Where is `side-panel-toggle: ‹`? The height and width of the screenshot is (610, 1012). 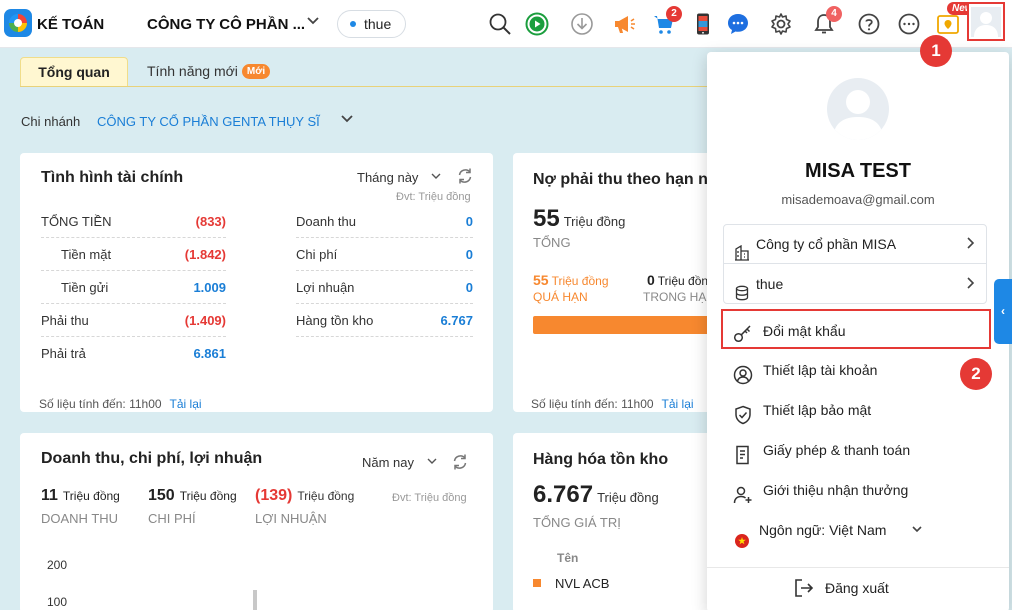 side-panel-toggle: ‹ is located at coordinates (1003, 311).